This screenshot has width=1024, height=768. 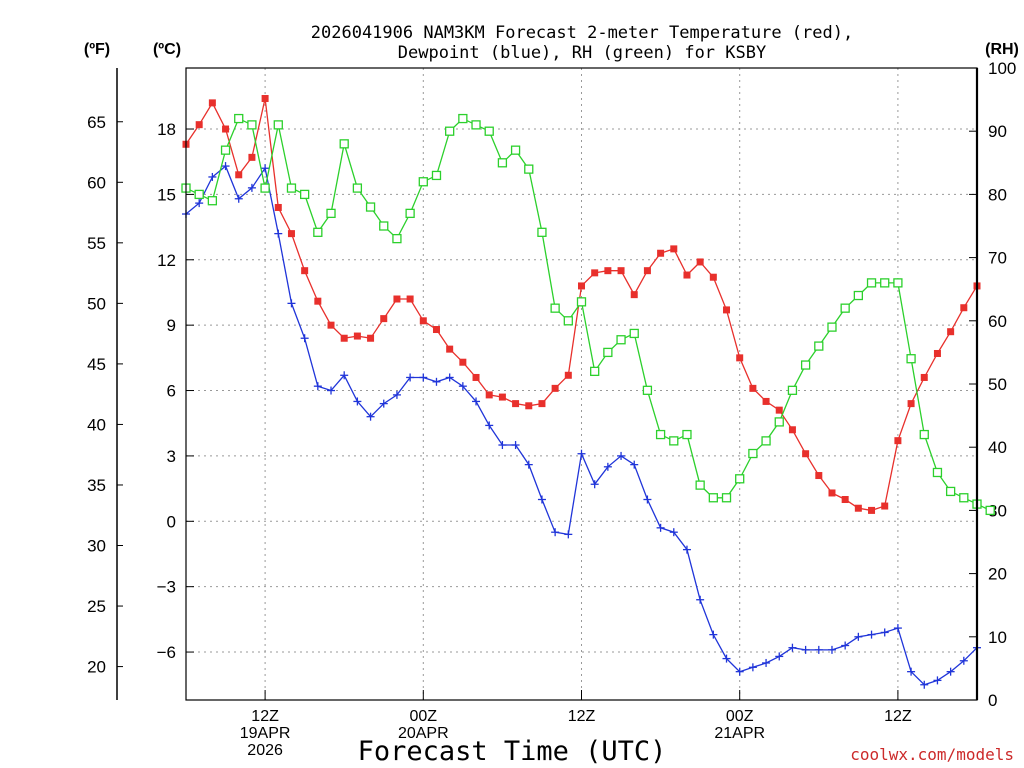 I want to click on fahrenheit-axis: 65 60 55 50 45 40 35 30 25 20, so click(x=105, y=395).